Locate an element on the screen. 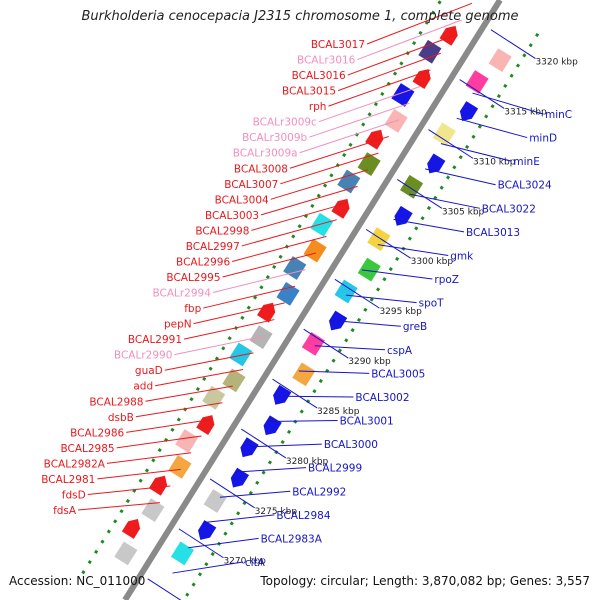 This screenshot has width=600, height=600. right-gene-label: minC is located at coordinates (558, 115).